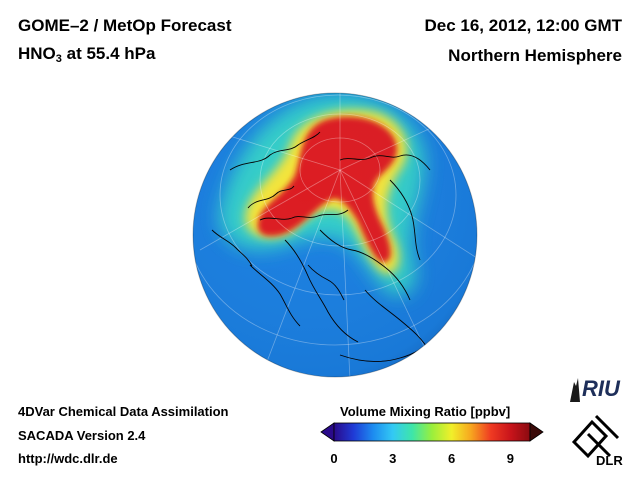 The image size is (640, 480). I want to click on riu-logo-text: RIU, so click(601, 388).